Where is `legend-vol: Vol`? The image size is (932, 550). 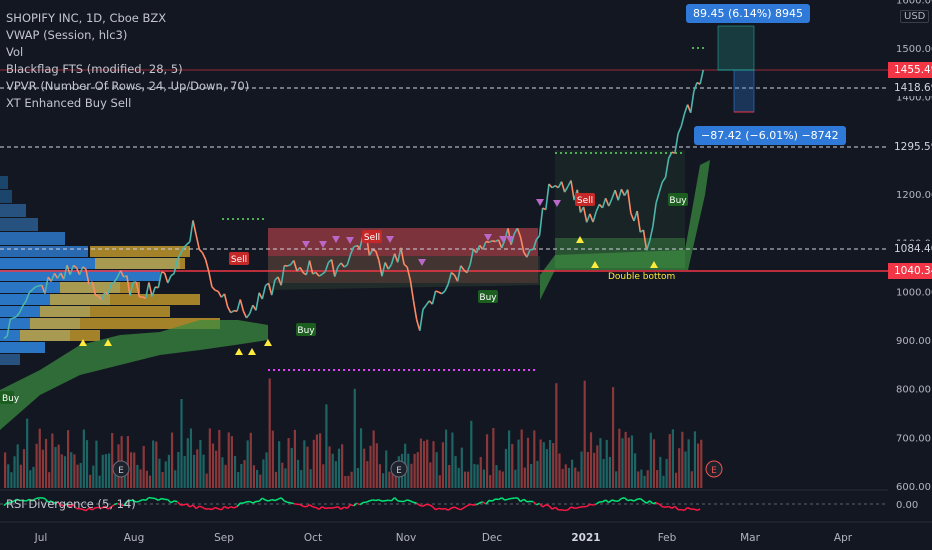
legend-vol: Vol is located at coordinates (15, 52).